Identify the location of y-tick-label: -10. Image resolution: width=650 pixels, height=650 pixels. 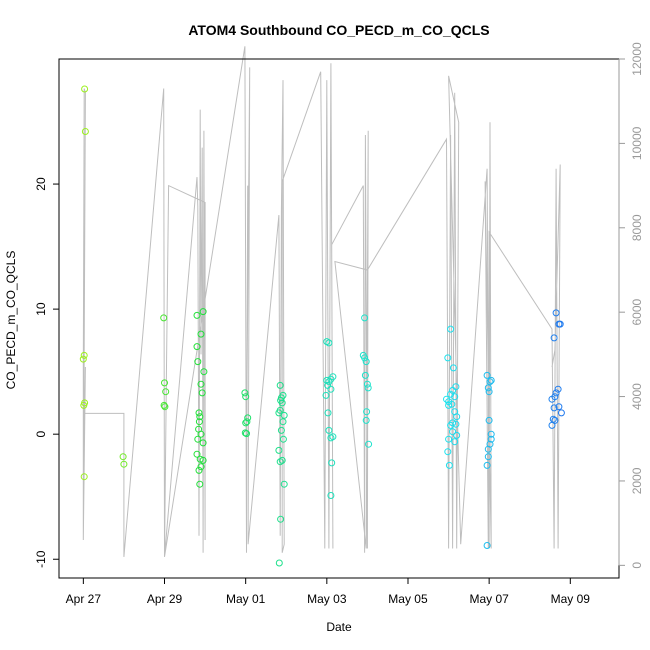
(41, 559).